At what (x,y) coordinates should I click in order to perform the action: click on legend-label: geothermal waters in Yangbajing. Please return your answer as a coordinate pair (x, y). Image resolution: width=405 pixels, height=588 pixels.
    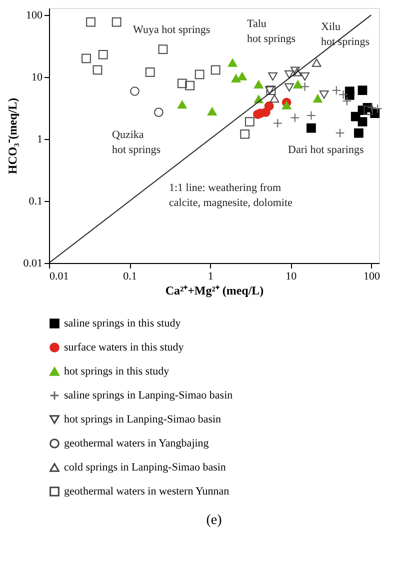
    Looking at the image, I should click on (137, 444).